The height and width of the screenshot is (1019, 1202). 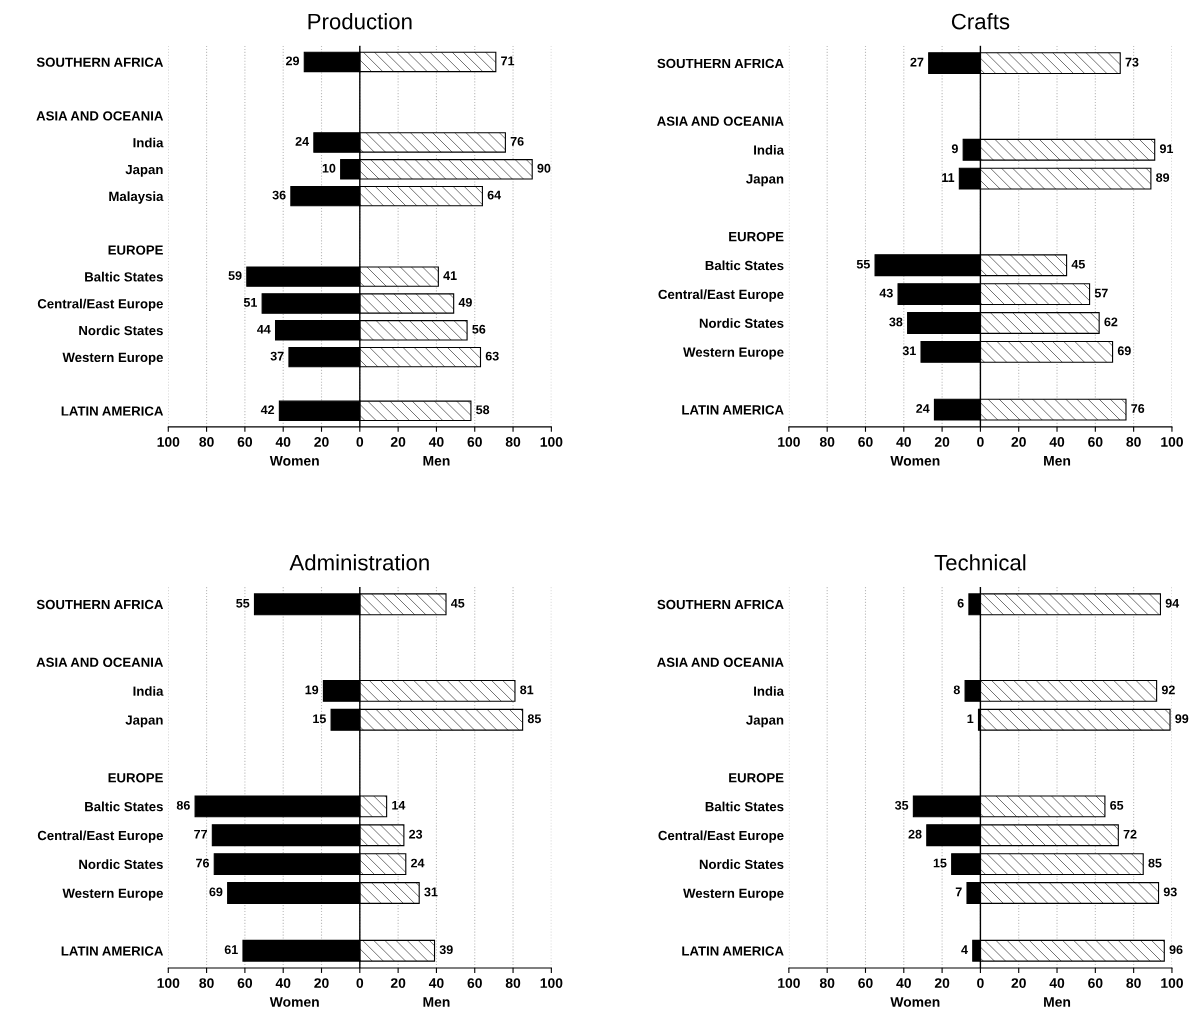 What do you see at coordinates (508, 61) in the screenshot?
I see `data-label: 71` at bounding box center [508, 61].